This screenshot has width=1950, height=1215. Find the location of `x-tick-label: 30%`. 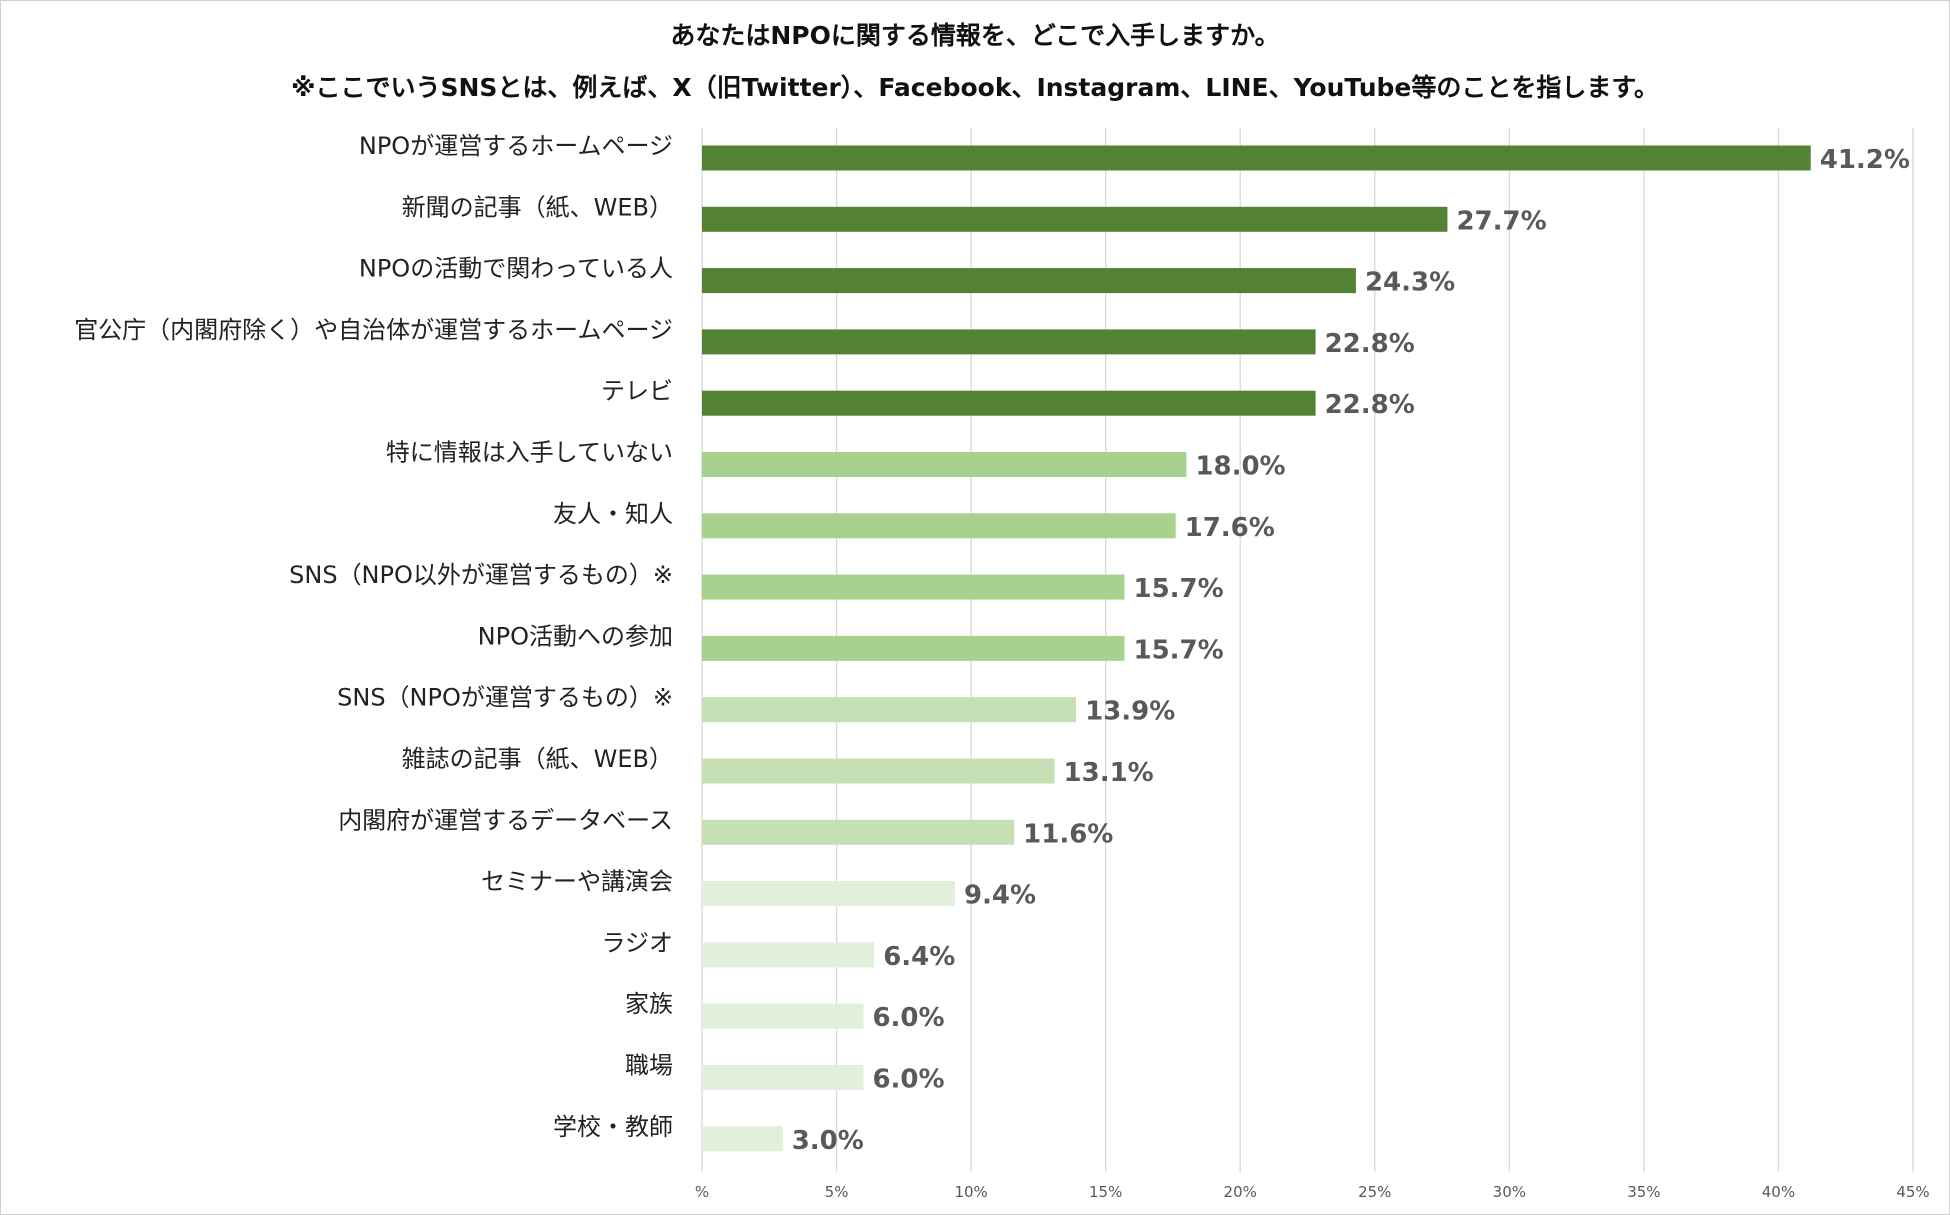

x-tick-label: 30% is located at coordinates (1509, 1192).